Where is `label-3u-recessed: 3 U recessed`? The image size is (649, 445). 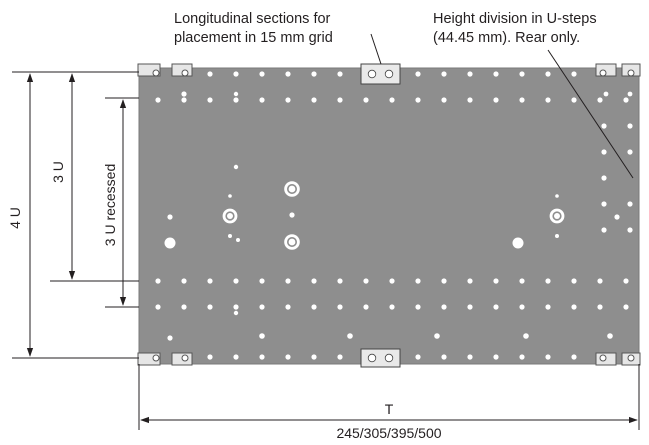
label-3u-recessed: 3 U recessed is located at coordinates (110, 205).